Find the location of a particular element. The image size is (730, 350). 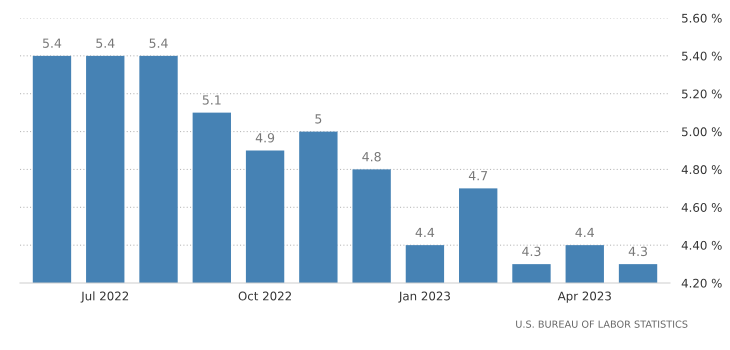

y-tick-label: 4.80 % is located at coordinates (702, 169).